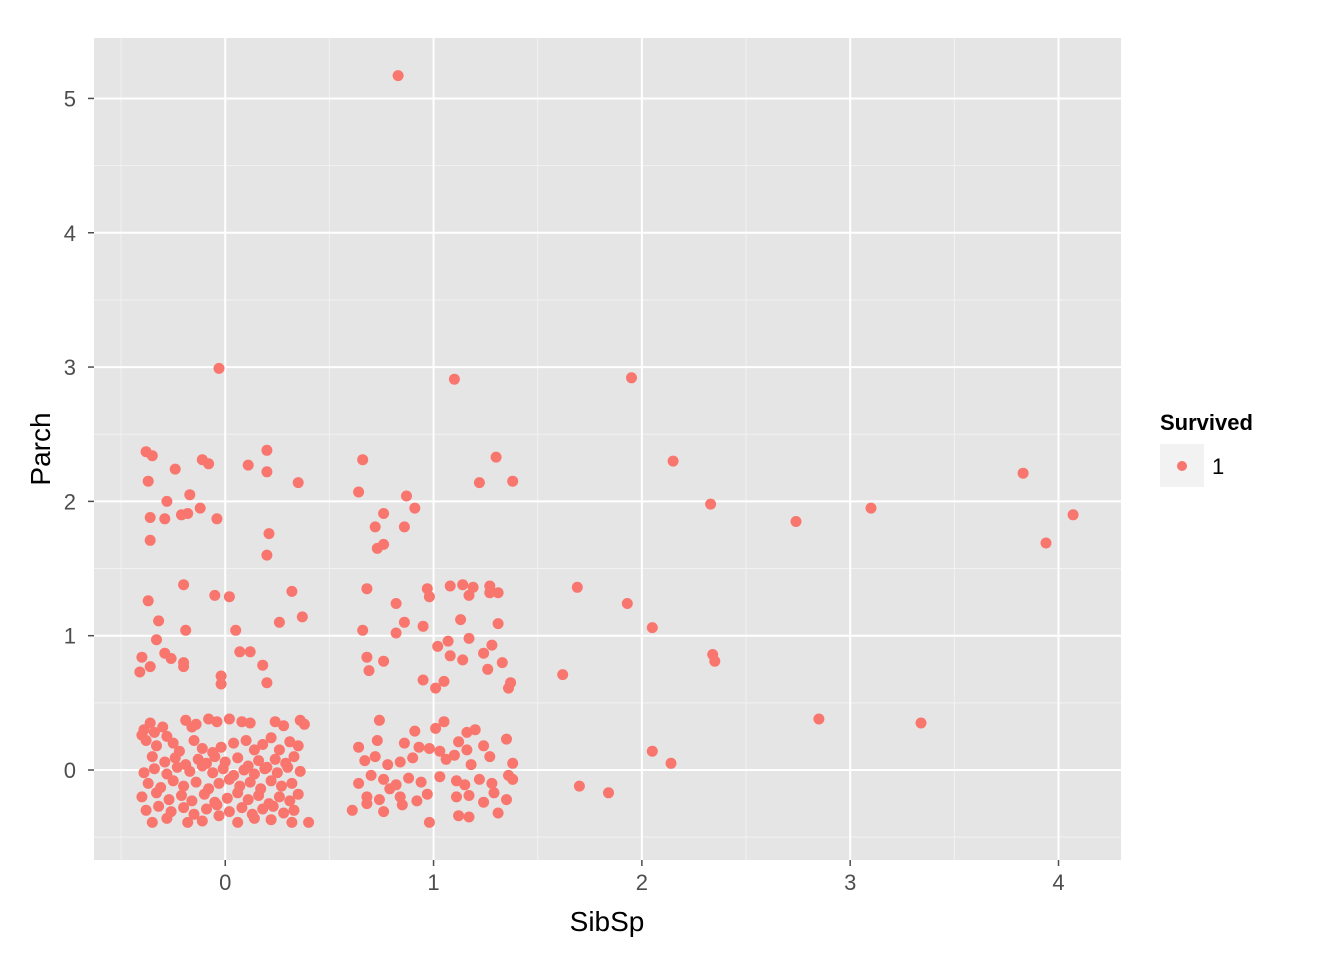  I want to click on x-tick-label: 1, so click(433, 882).